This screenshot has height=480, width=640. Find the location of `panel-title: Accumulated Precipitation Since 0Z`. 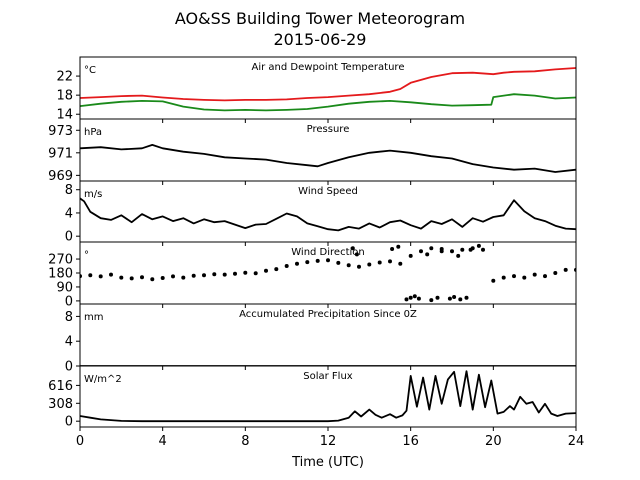

panel-title: Accumulated Precipitation Since 0Z is located at coordinates (328, 314).